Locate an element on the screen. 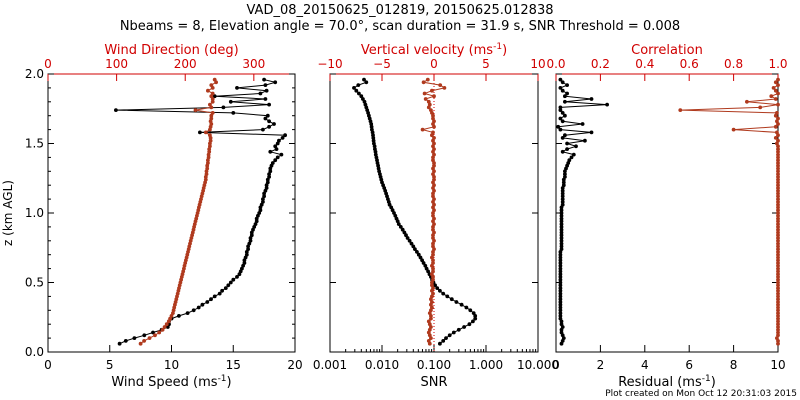  top-tick-label: 100 is located at coordinates (116, 64).